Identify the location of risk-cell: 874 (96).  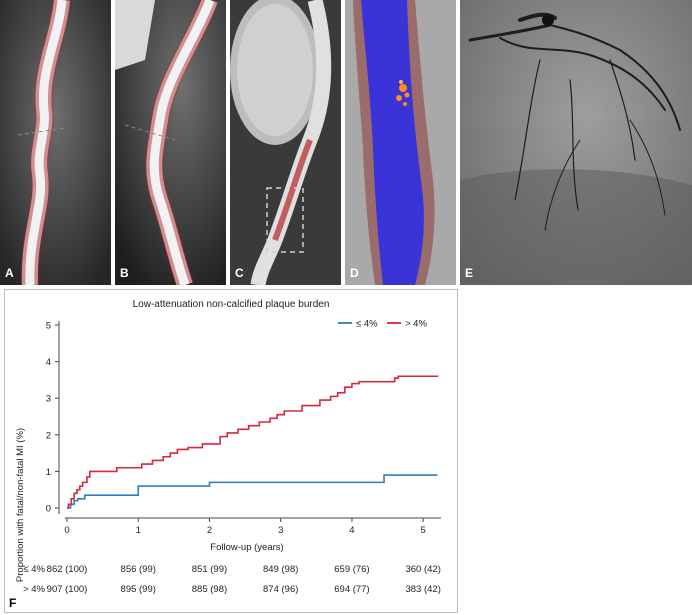
(280, 589).